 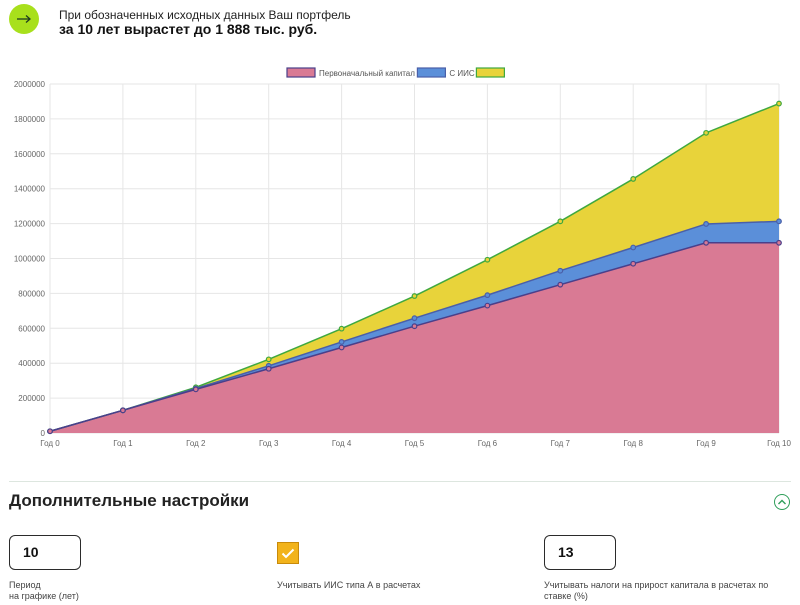 I want to click on collapse-toggle-button, so click(x=782, y=502).